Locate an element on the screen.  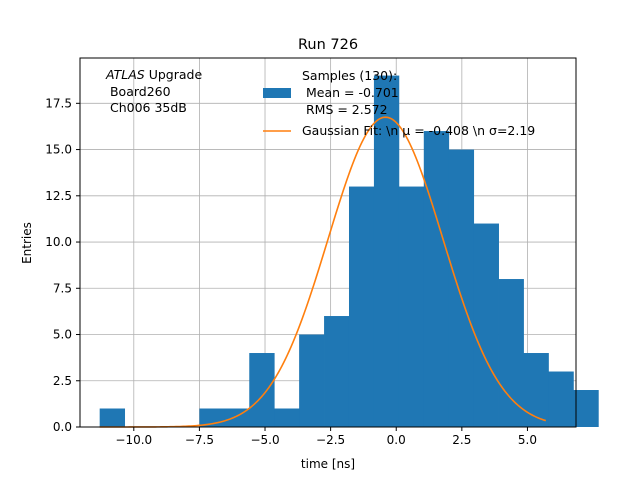
y-tick-label: 17.5 is located at coordinates (58, 103).